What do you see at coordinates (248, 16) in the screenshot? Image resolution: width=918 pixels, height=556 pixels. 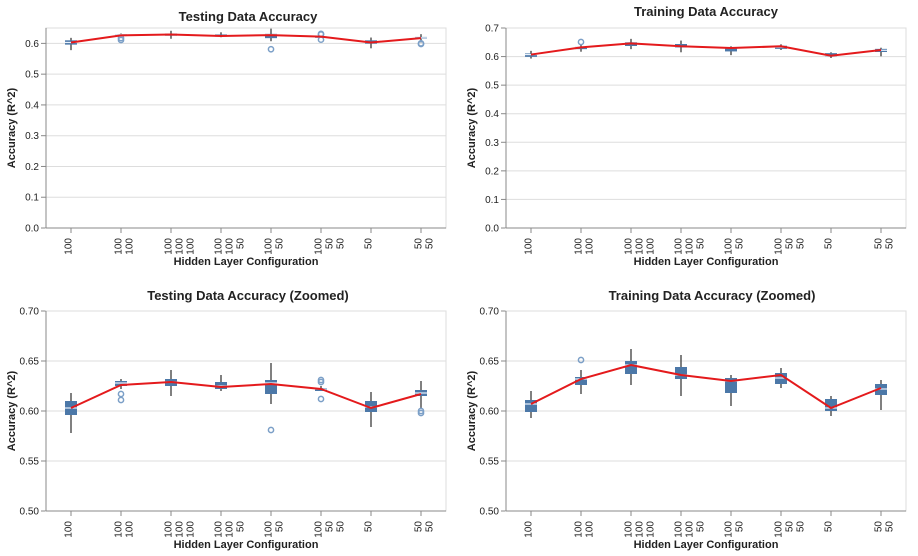 I see `chart-title: Testing Data Accuracy` at bounding box center [248, 16].